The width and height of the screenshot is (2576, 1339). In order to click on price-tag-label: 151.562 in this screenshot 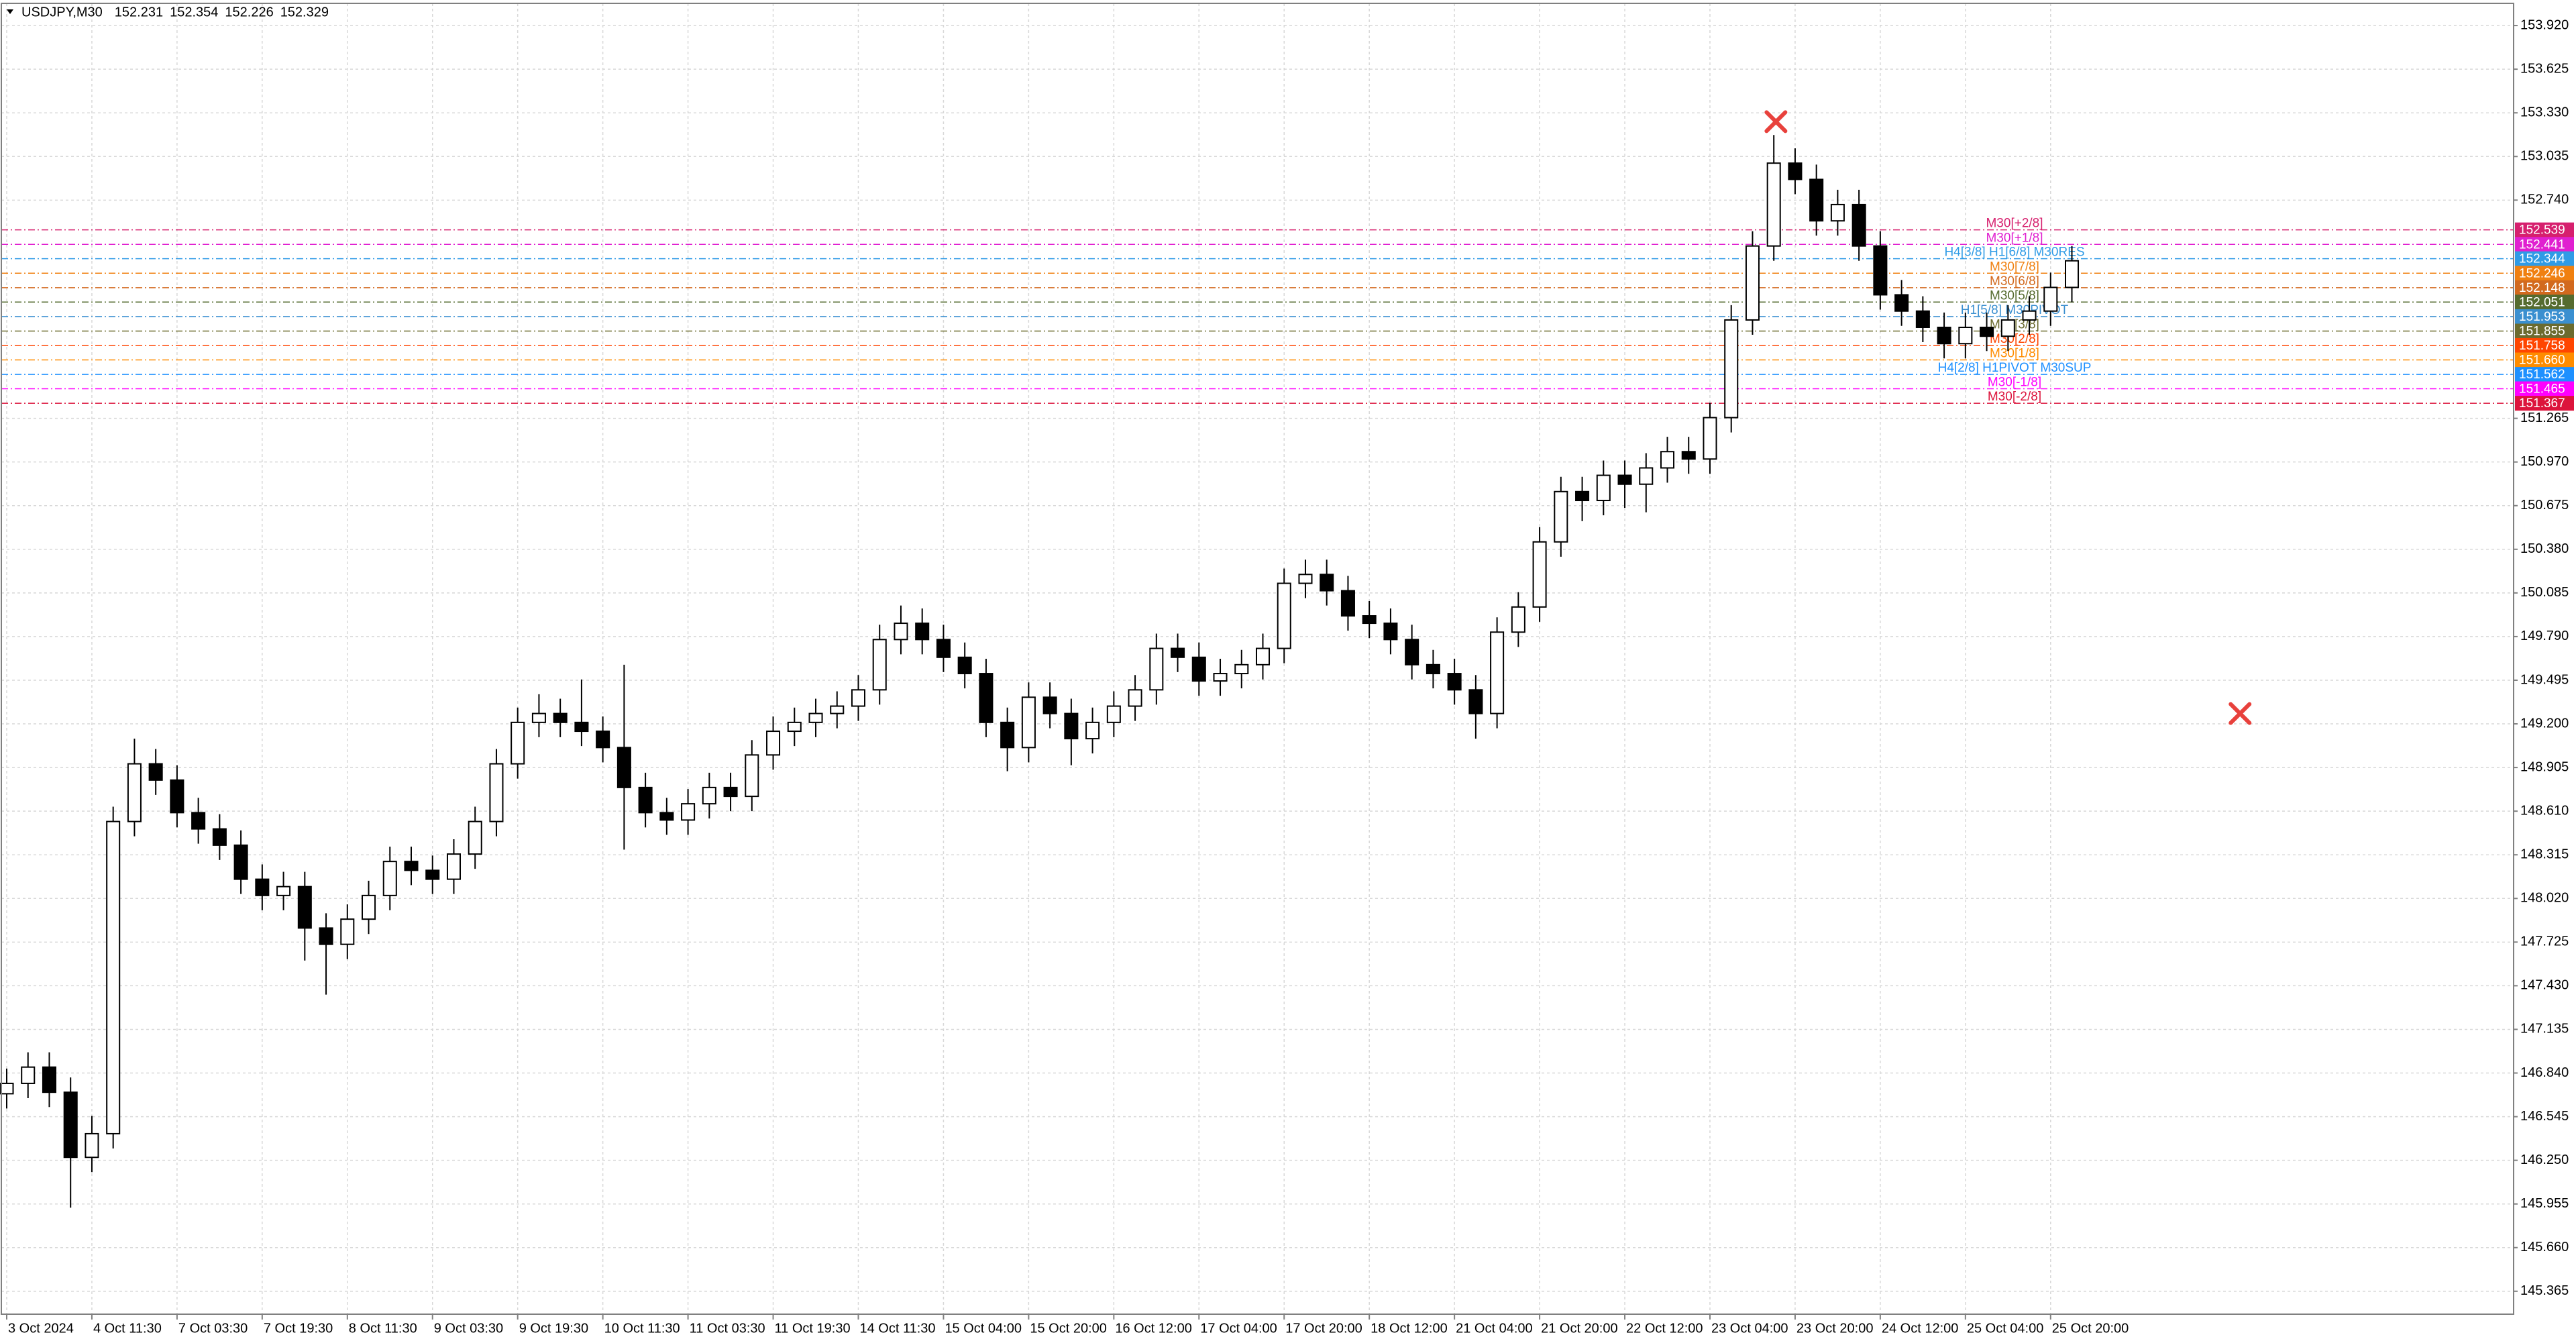, I will do `click(2542, 375)`.